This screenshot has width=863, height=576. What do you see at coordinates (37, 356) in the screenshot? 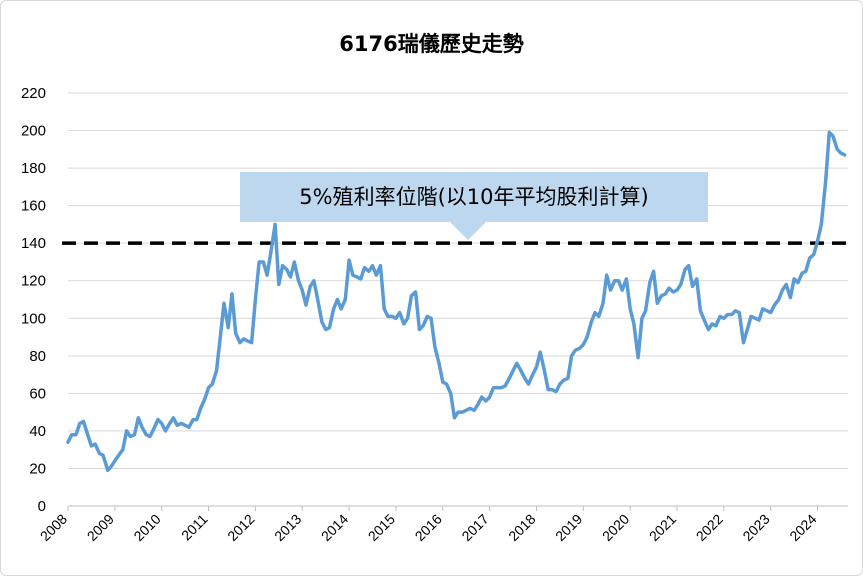
I see `y-tick-label-80: 80` at bounding box center [37, 356].